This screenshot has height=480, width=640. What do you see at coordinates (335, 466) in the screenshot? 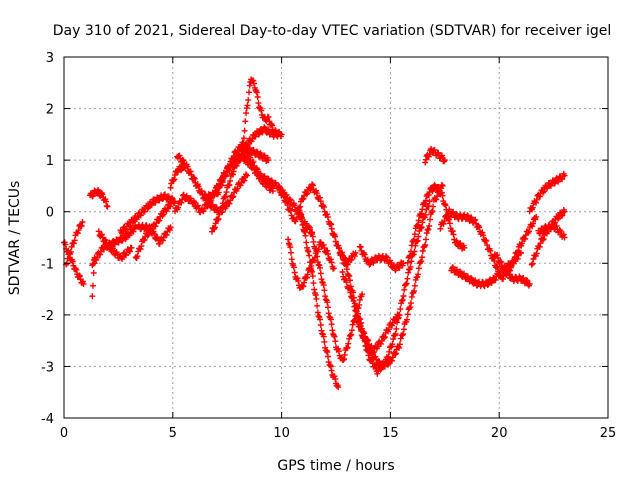
I see `x-axis-label: GPS time / hours` at bounding box center [335, 466].